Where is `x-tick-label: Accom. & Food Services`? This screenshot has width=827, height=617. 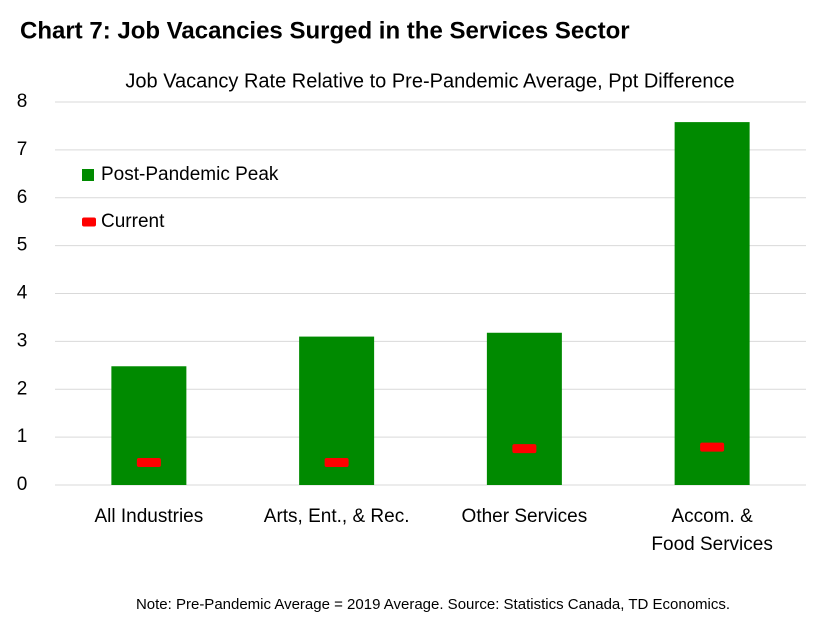
x-tick-label: Accom. & Food Services is located at coordinates (712, 530).